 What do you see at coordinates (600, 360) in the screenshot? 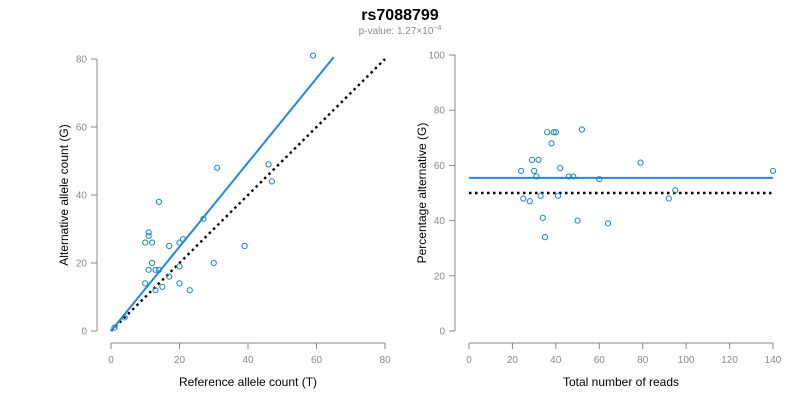
I see `right-x-tick-label: 60` at bounding box center [600, 360].